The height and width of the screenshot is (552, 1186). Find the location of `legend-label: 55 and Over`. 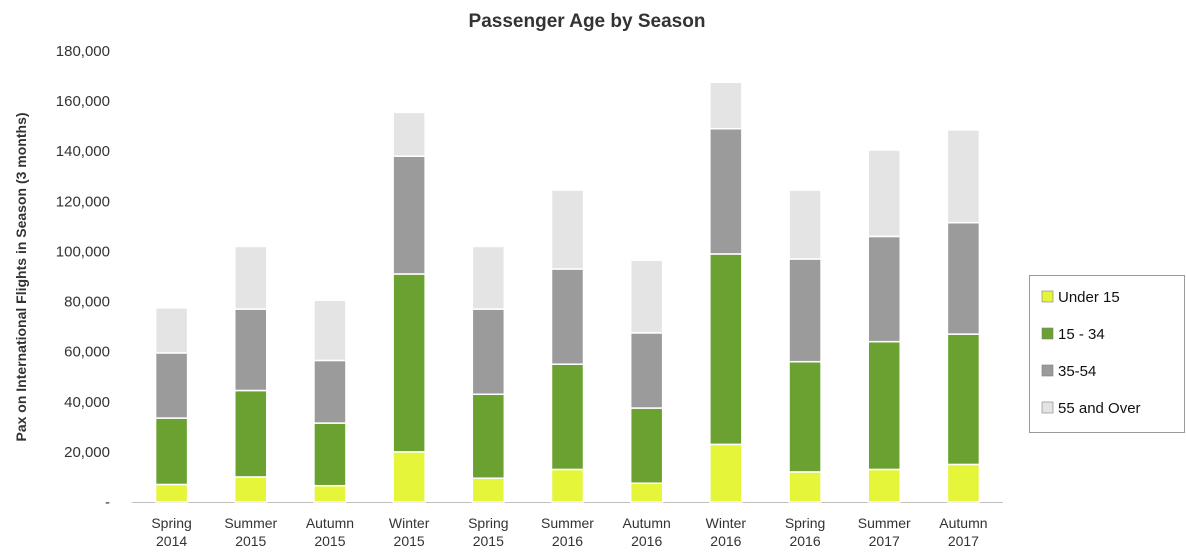

legend-label: 55 and Over is located at coordinates (1099, 408).